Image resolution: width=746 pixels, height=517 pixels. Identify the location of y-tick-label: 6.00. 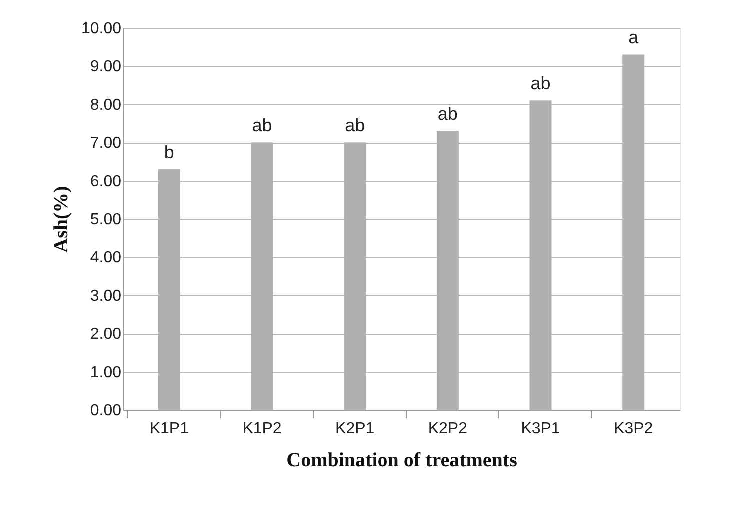
(106, 181).